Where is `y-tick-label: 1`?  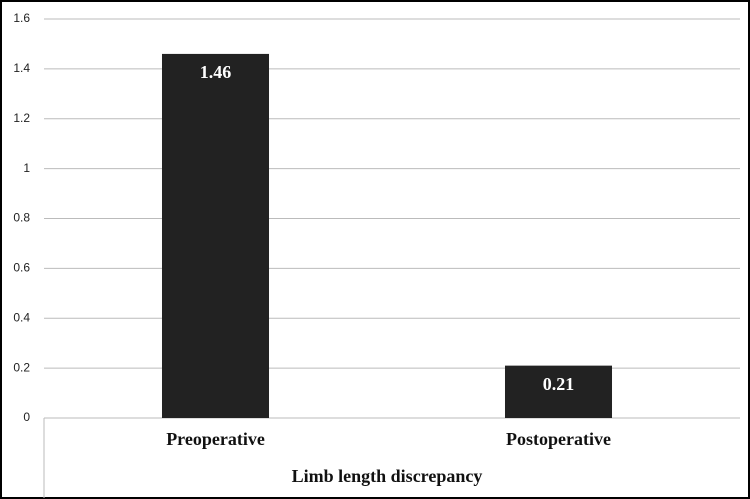
y-tick-label: 1 is located at coordinates (26, 168).